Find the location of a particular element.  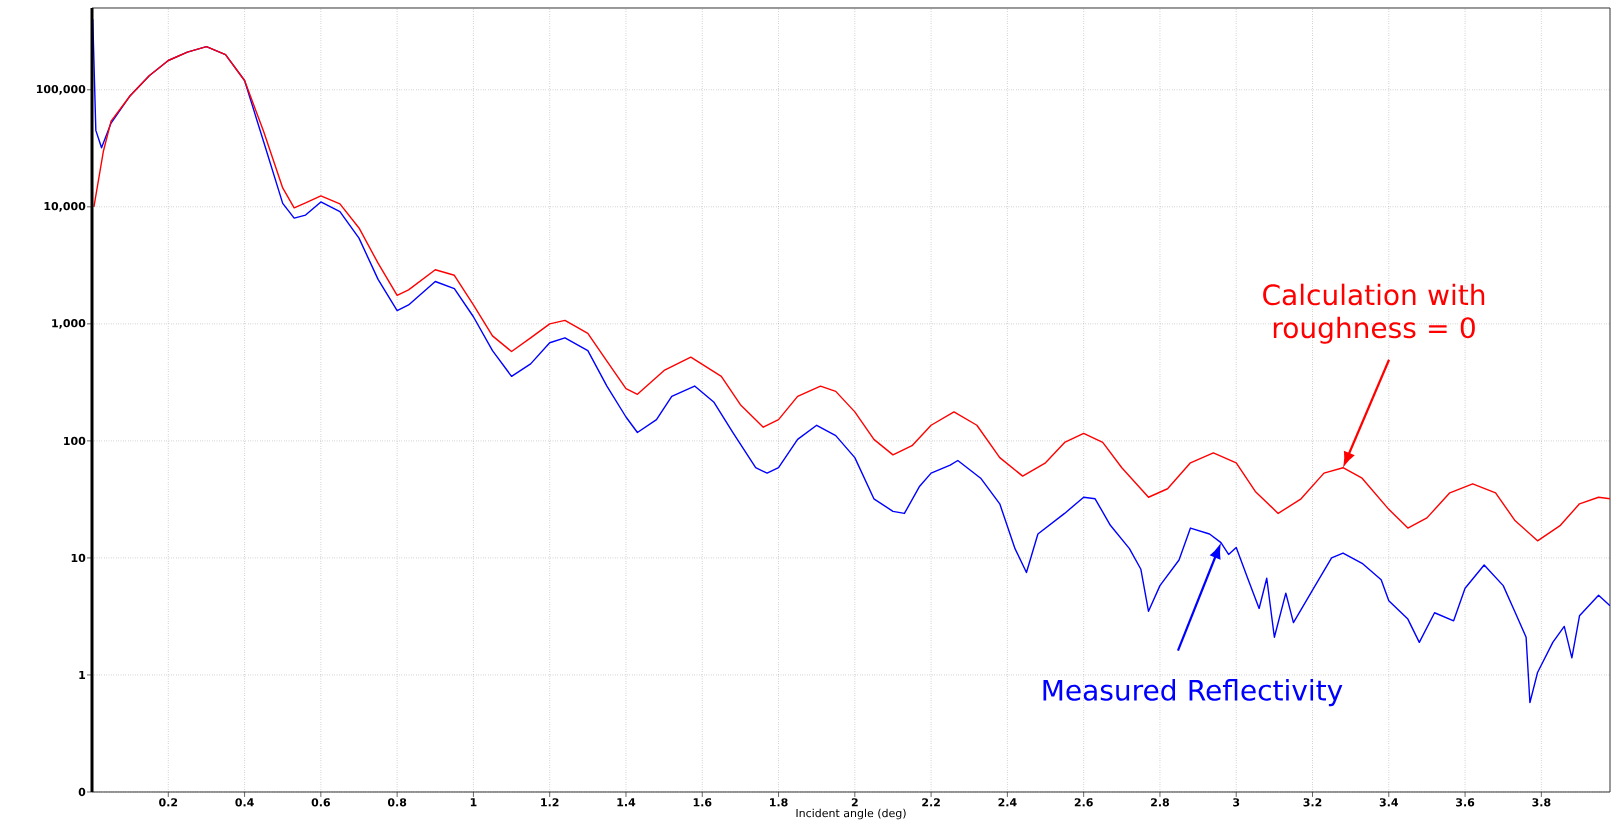

x-tick-label: 0.6 is located at coordinates (320, 802).